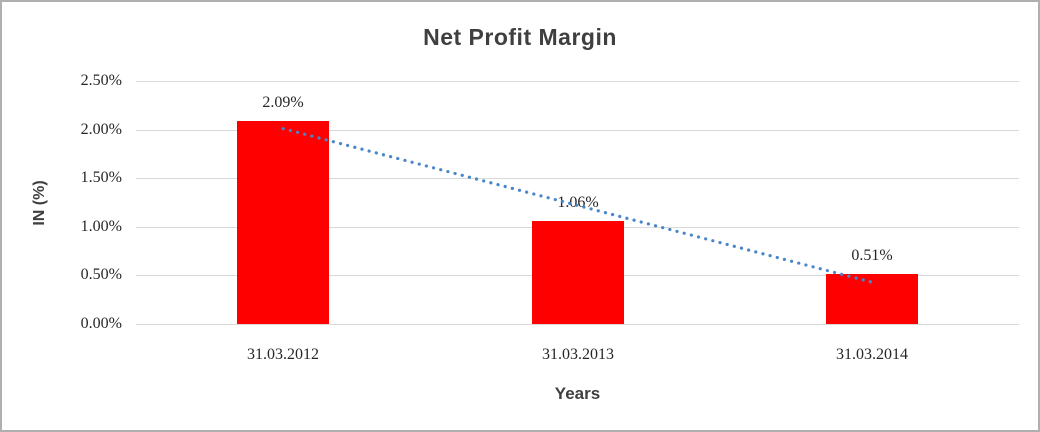 The width and height of the screenshot is (1040, 432). I want to click on category-label: 31.03.2014, so click(872, 354).